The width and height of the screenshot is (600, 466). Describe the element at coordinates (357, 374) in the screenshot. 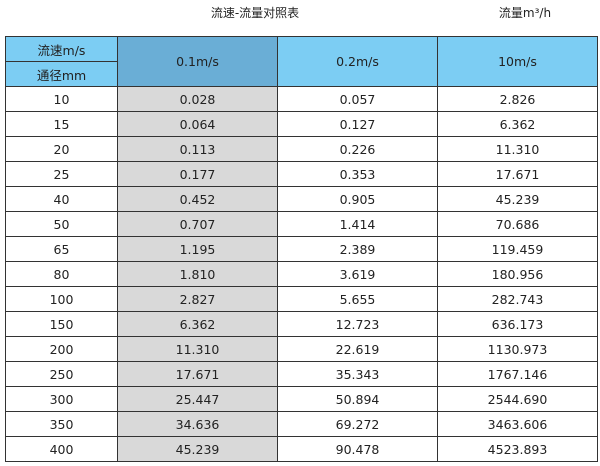

I see `flow-cell: 35.343` at that location.